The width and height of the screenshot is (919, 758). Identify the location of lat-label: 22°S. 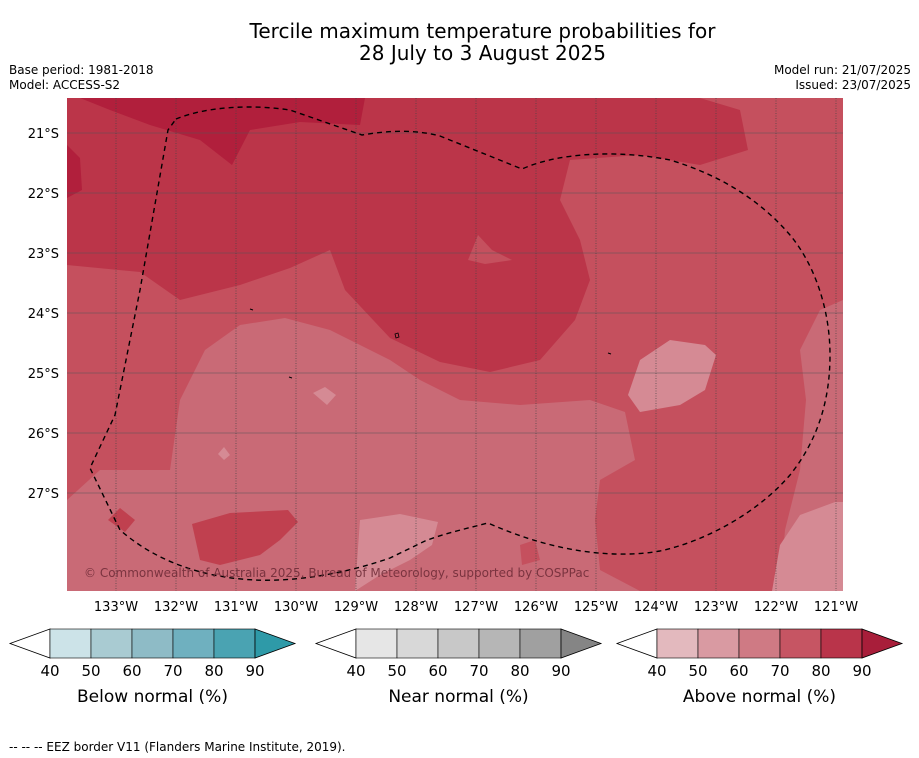
(43, 194).